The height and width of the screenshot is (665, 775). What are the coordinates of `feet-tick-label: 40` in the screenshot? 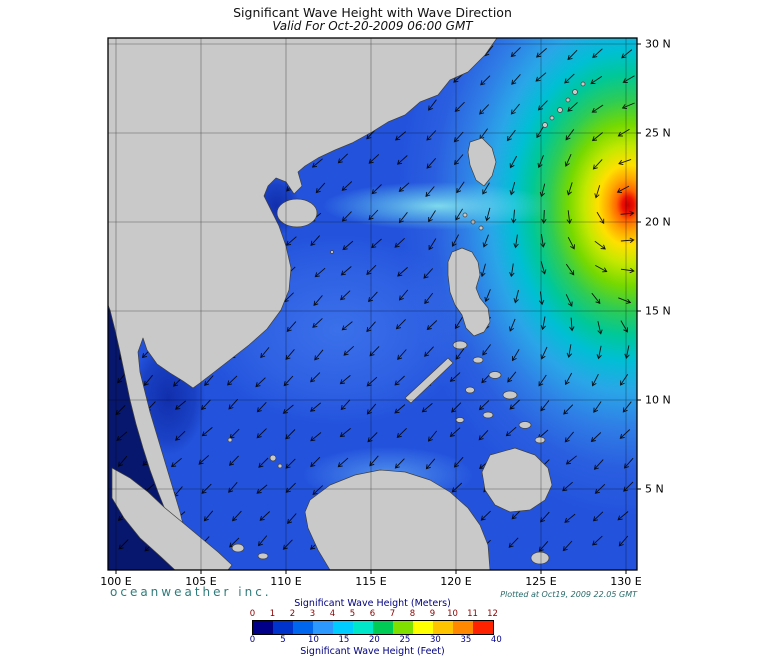 It's located at (496, 640).